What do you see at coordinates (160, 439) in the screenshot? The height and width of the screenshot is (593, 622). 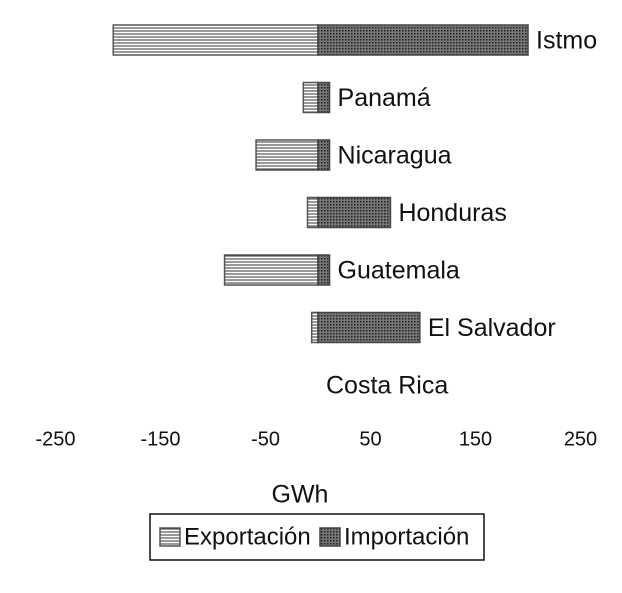 I see `x-tick-label: -150` at bounding box center [160, 439].